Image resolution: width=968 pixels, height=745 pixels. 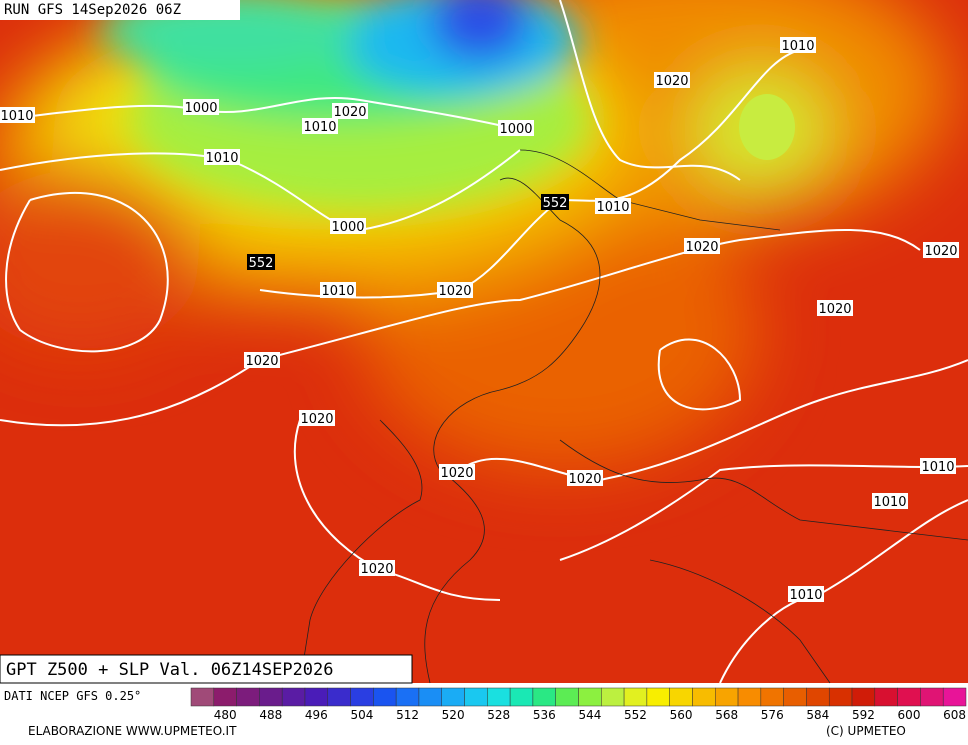 What do you see at coordinates (270, 715) in the screenshot?
I see `colorbar-tick-label: 488` at bounding box center [270, 715].